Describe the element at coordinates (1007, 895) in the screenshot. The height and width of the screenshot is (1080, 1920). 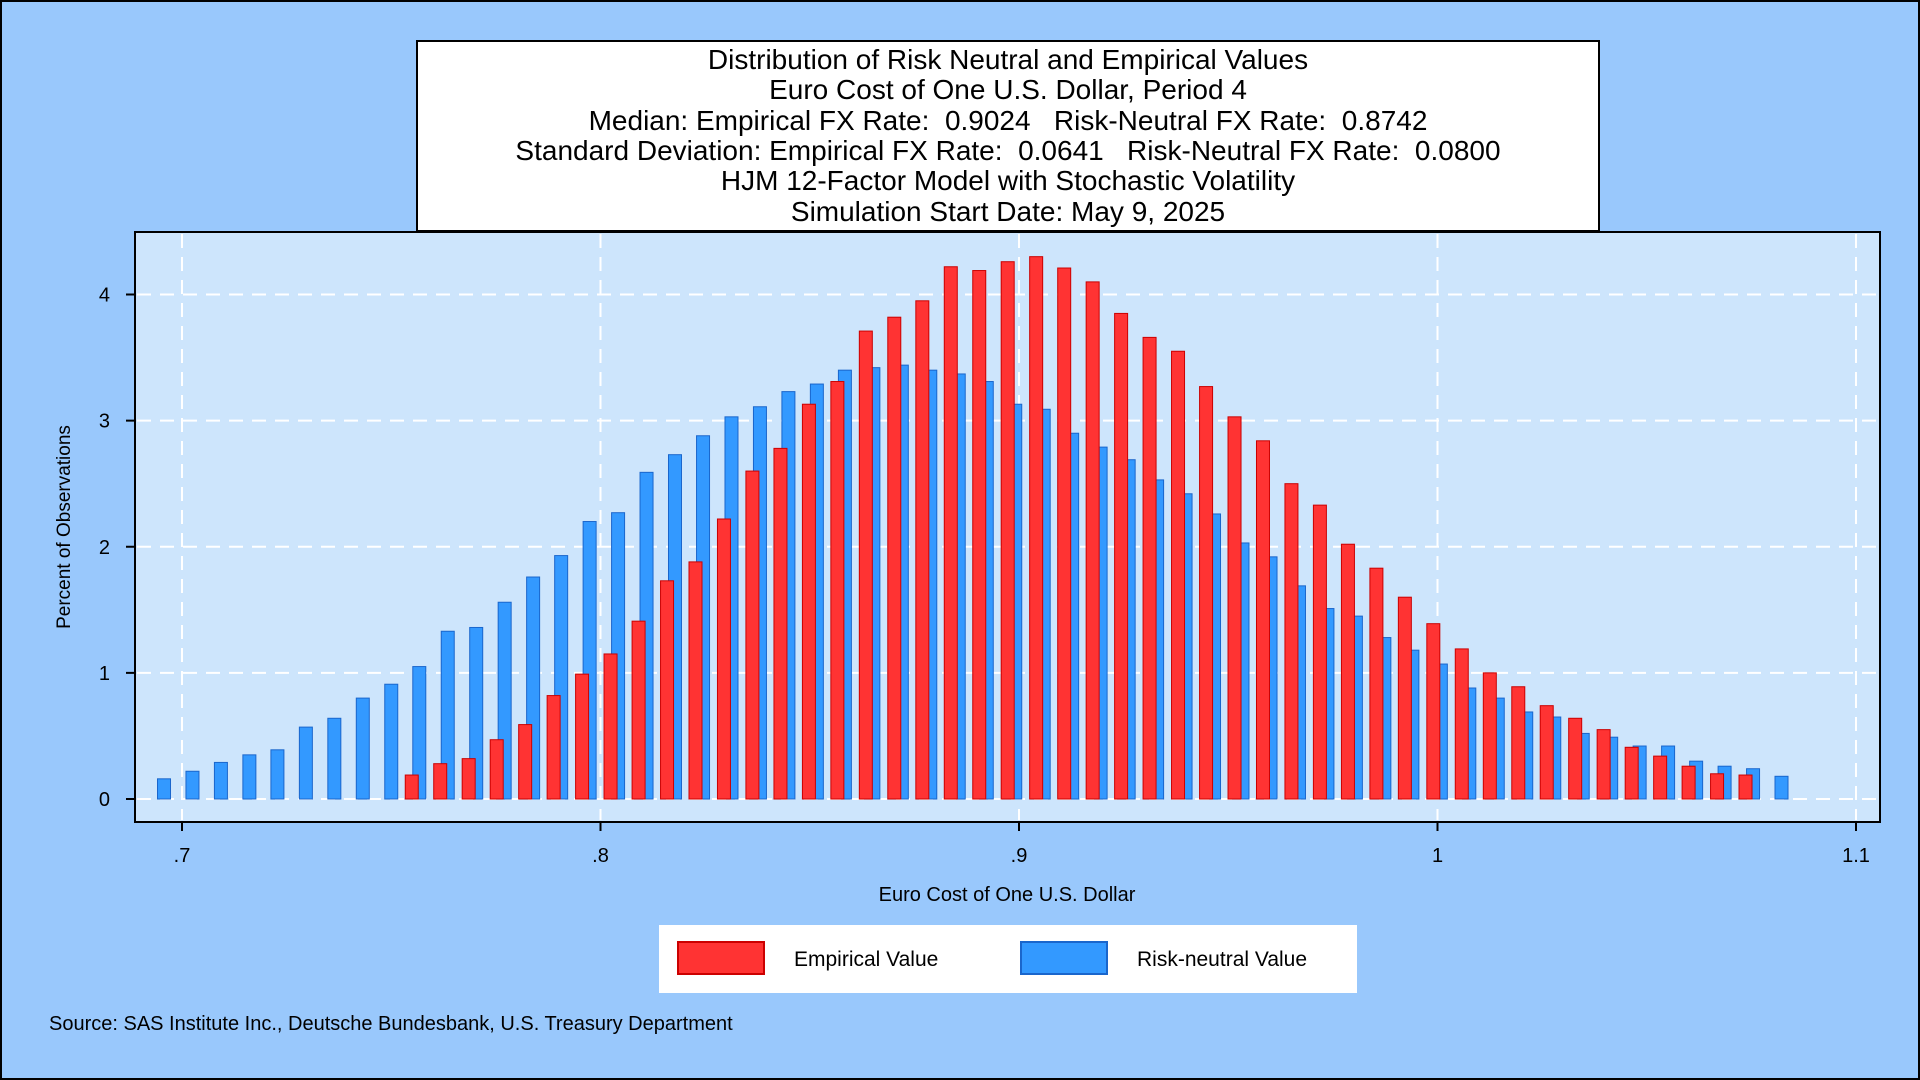
I see `x-axis-label: Euro Cost of One U.S. Dollar` at that location.